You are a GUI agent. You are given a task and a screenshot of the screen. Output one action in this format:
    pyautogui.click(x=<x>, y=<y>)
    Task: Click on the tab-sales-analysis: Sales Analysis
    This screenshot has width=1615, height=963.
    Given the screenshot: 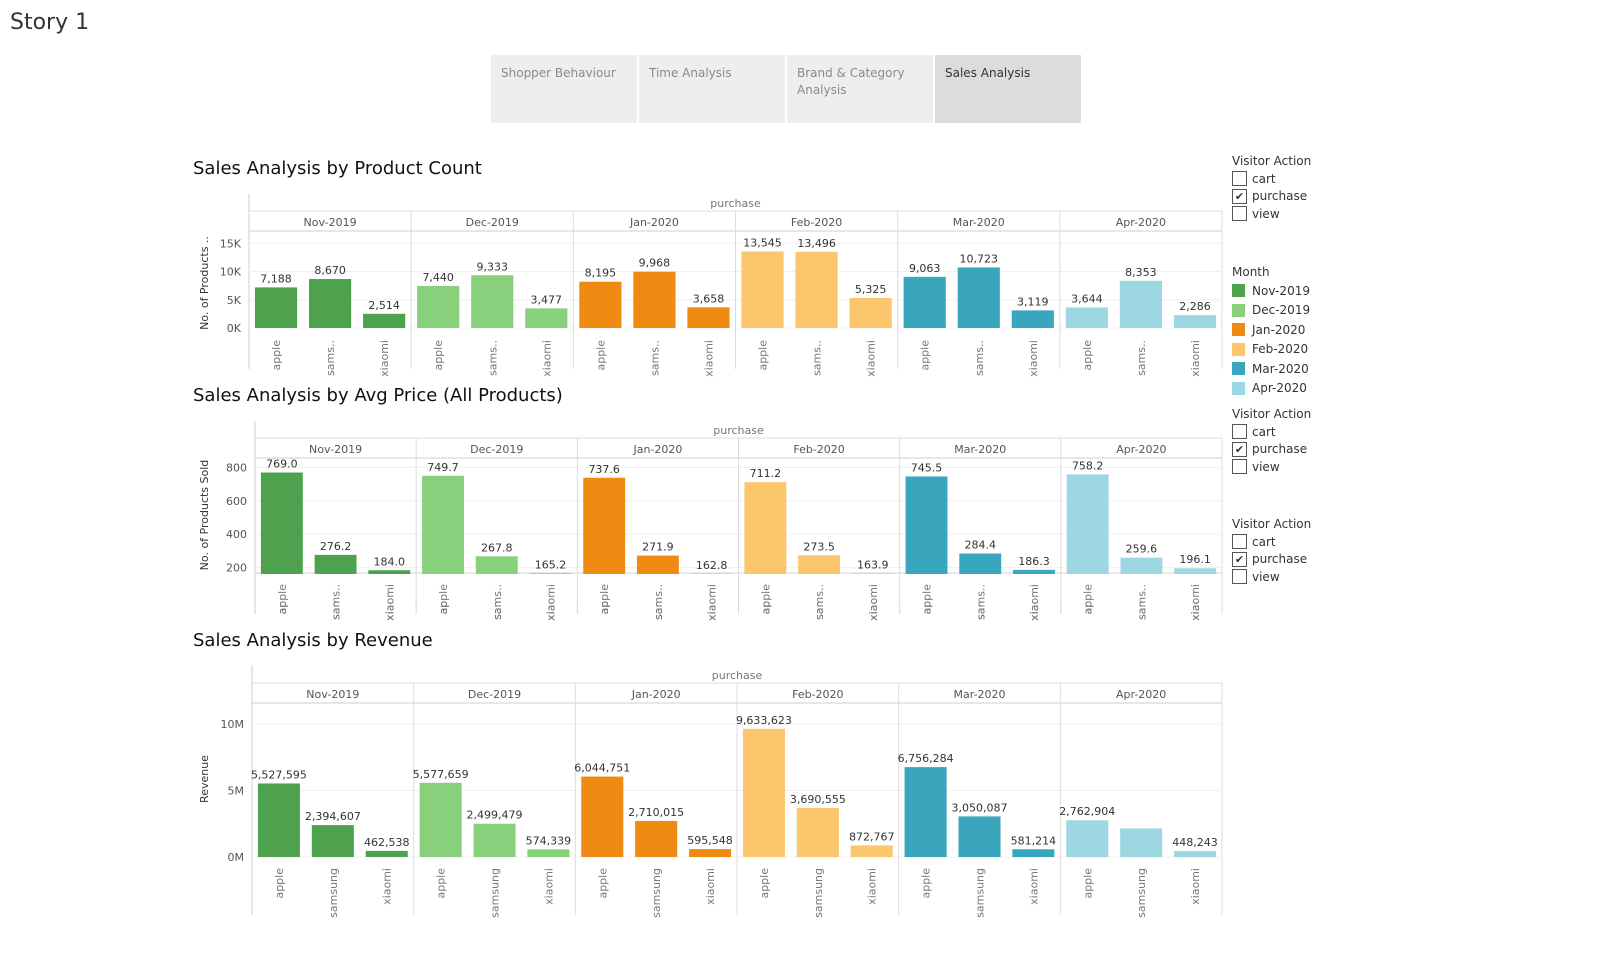 What is the action you would take?
    pyautogui.click(x=1008, y=89)
    